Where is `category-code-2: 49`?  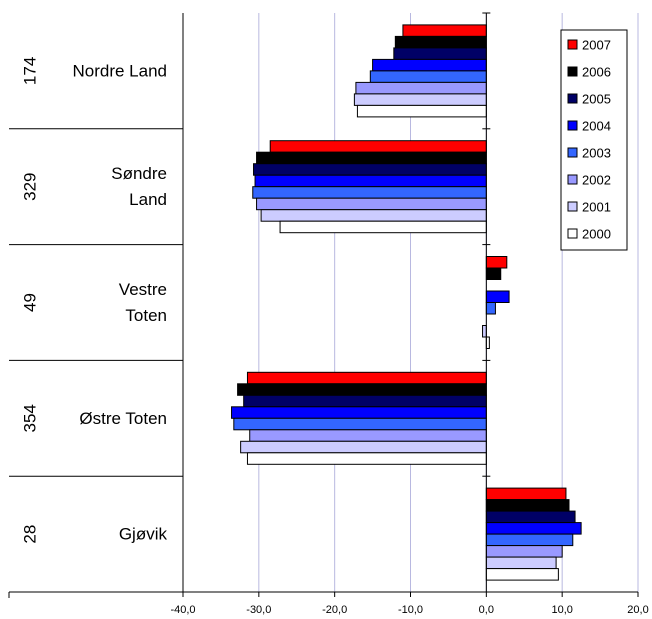 category-code-2: 49 is located at coordinates (30, 302).